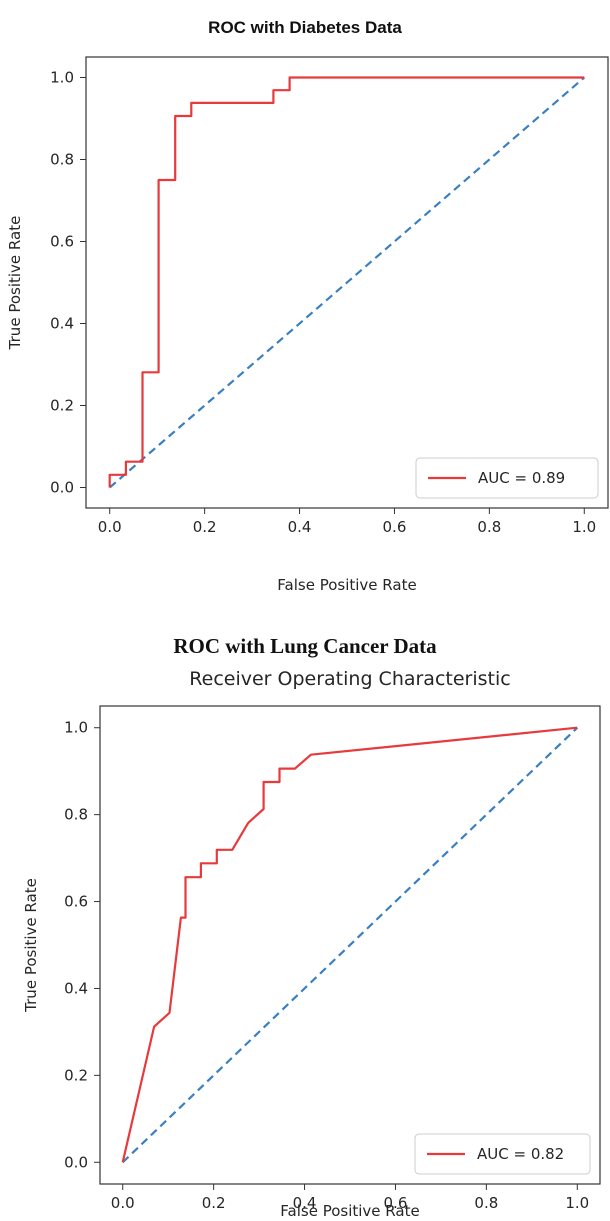  What do you see at coordinates (521, 478) in the screenshot?
I see `diabetes-legend-label: AUC = 0.89` at bounding box center [521, 478].